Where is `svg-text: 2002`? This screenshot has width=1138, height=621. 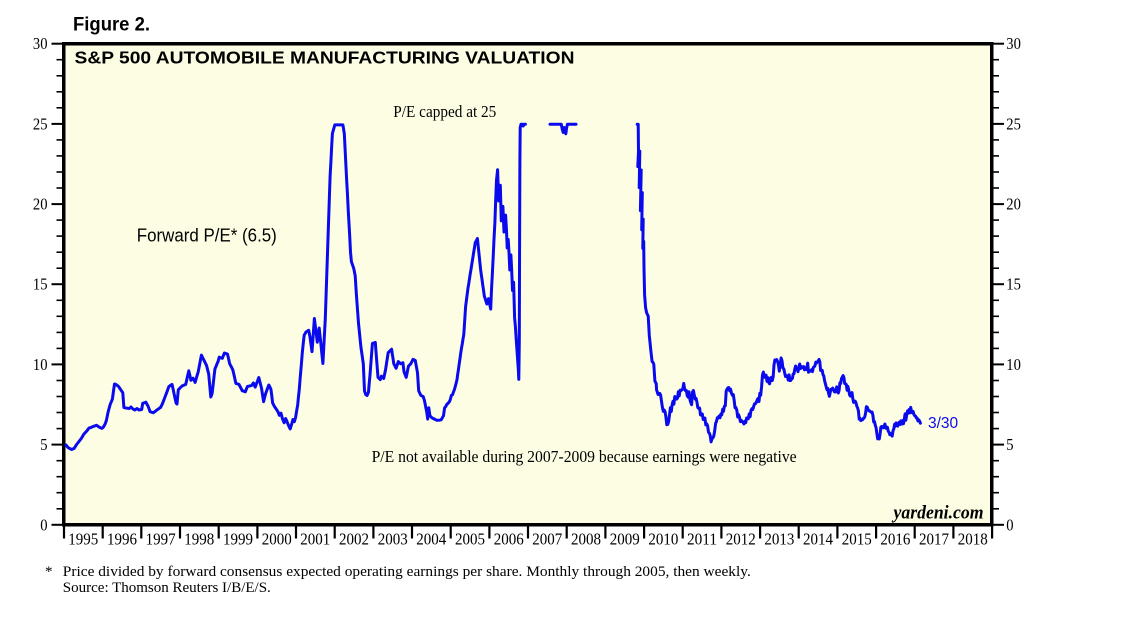 svg-text: 2002 is located at coordinates (354, 539).